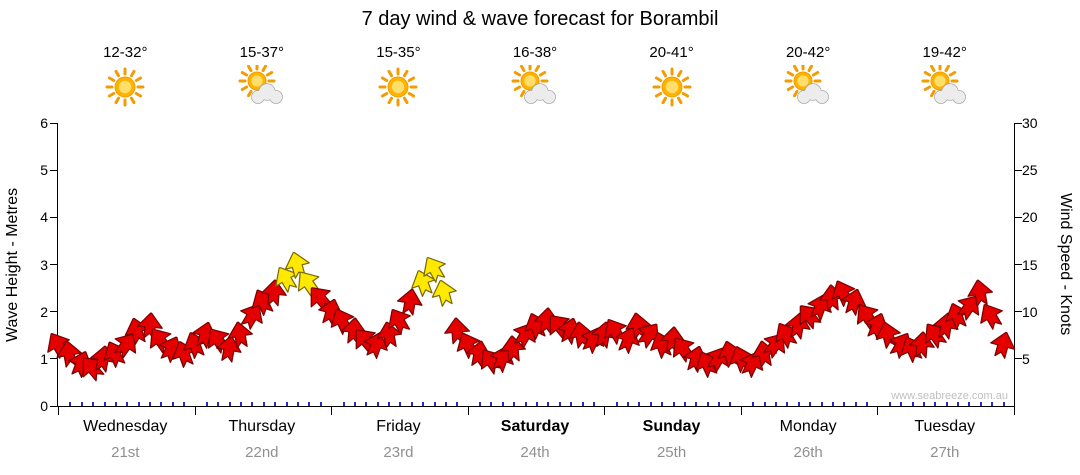 Image resolution: width=1080 pixels, height=475 pixels. I want to click on day-temp: 16-38°, so click(535, 52).